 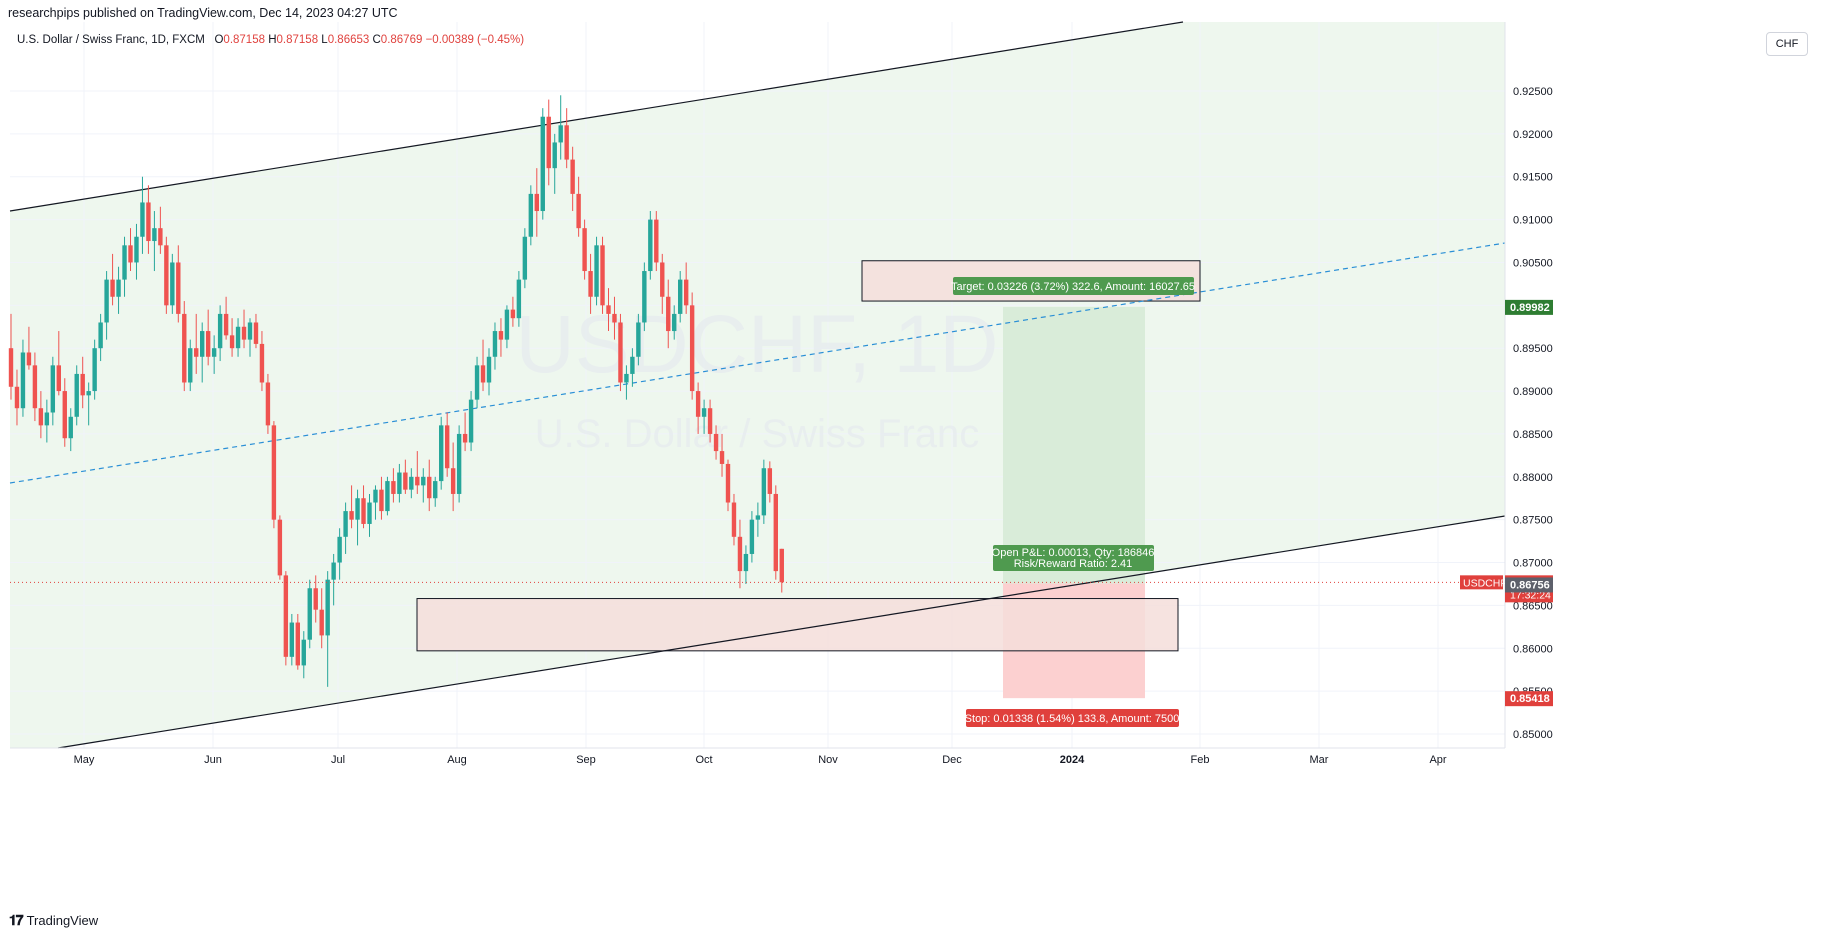 I want to click on time-tick-label: Mar, so click(x=1319, y=760).